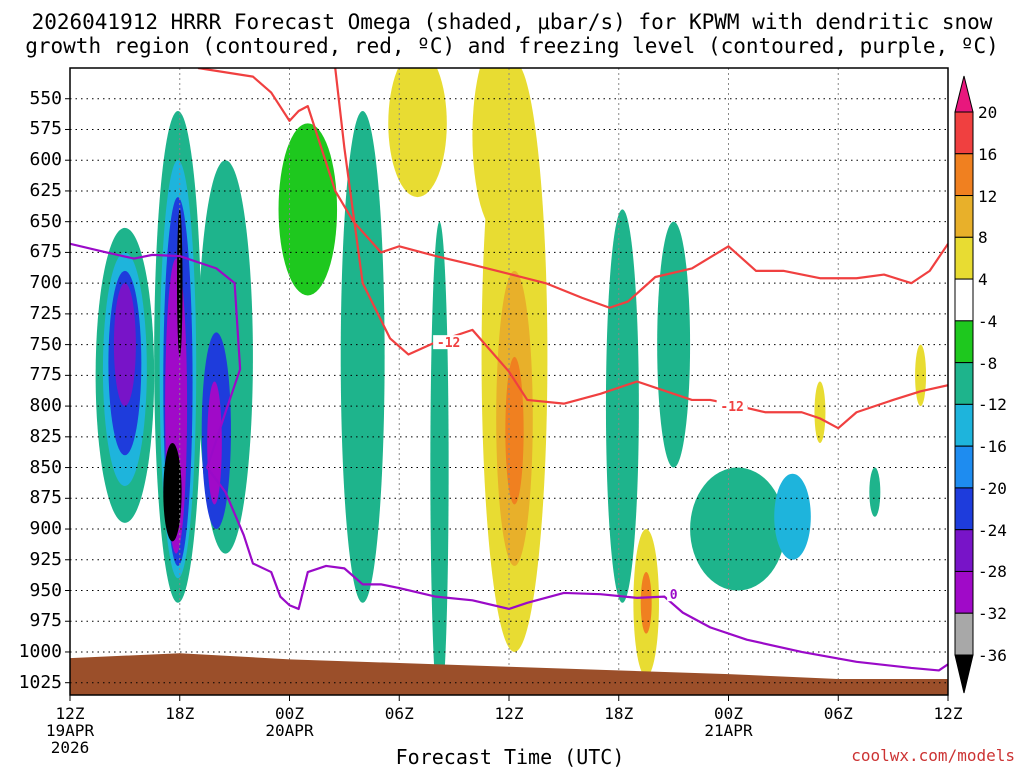 The width and height of the screenshot is (1024, 768). What do you see at coordinates (45, 129) in the screenshot?
I see `y-tick-label: 575` at bounding box center [45, 129].